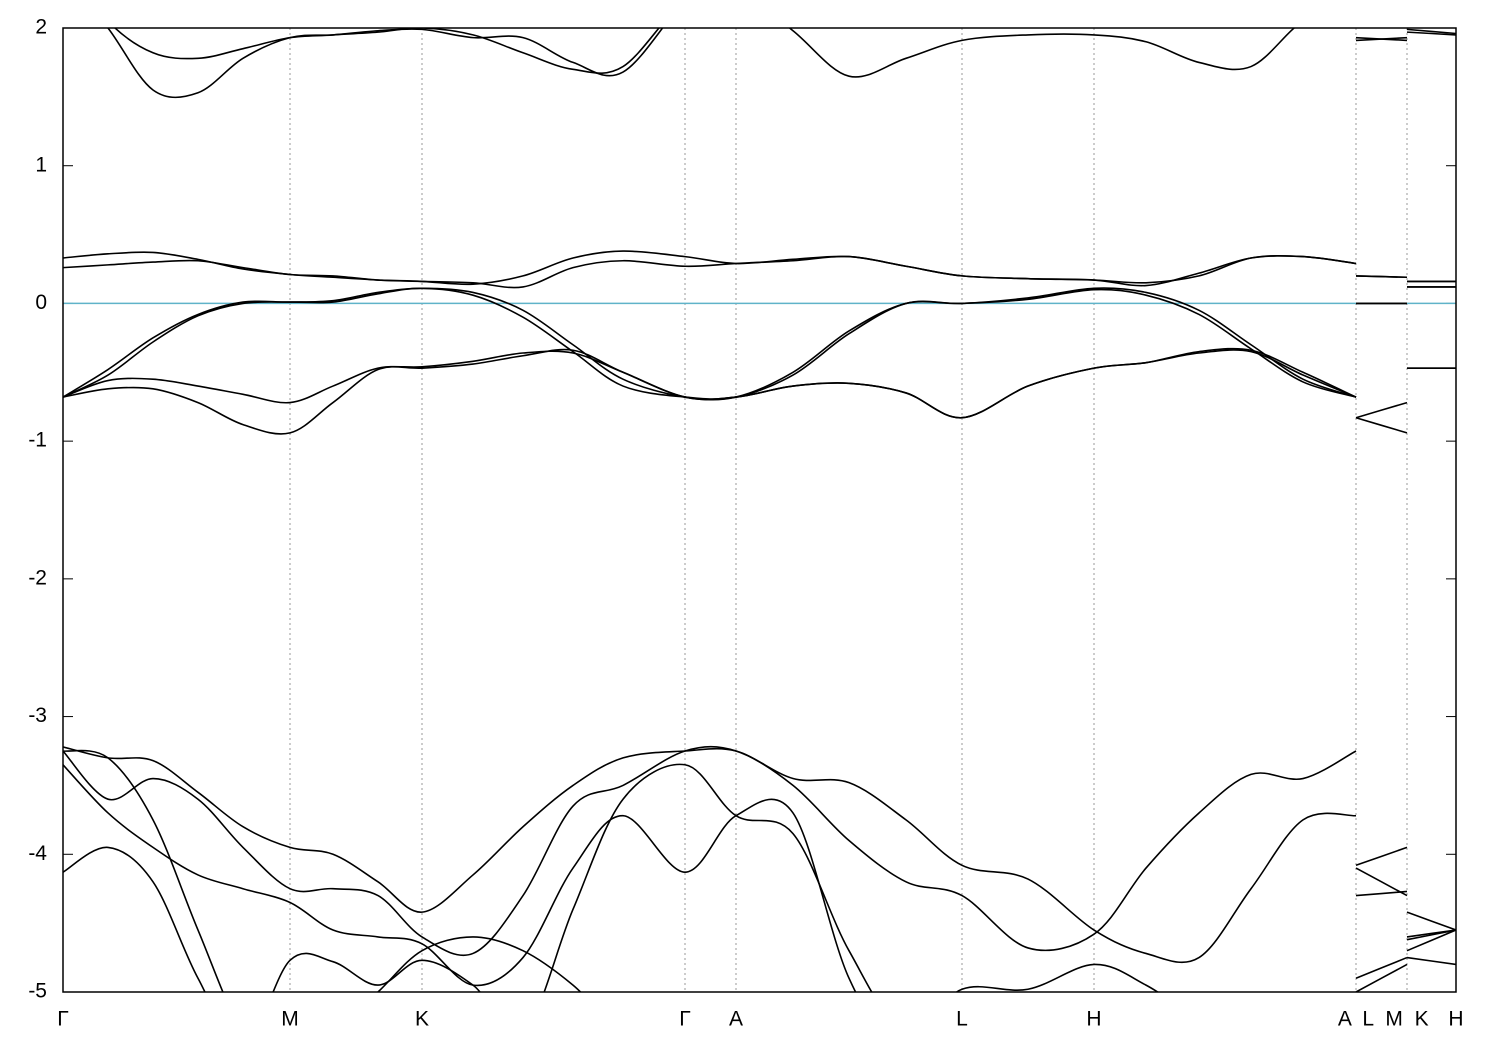 The image size is (1500, 1055). What do you see at coordinates (1406, 1019) in the screenshot?
I see `x-tick-label: M K` at bounding box center [1406, 1019].